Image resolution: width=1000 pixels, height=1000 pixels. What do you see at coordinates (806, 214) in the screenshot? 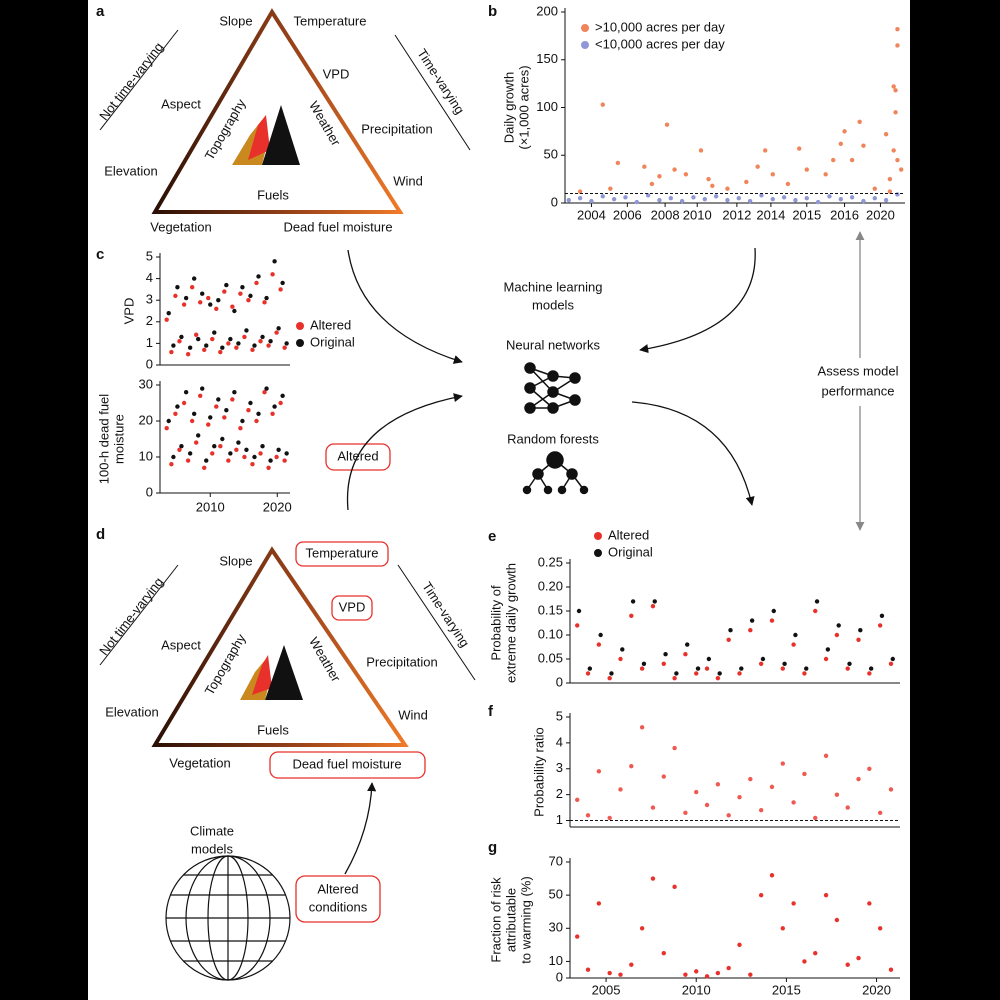
I see `x-tick-label: 2015` at bounding box center [806, 214].